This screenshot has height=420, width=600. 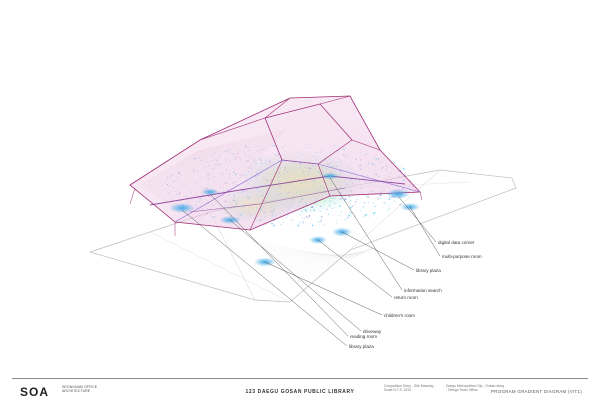 What do you see at coordinates (399, 315) in the screenshot?
I see `label-childrens-room: children's room` at bounding box center [399, 315].